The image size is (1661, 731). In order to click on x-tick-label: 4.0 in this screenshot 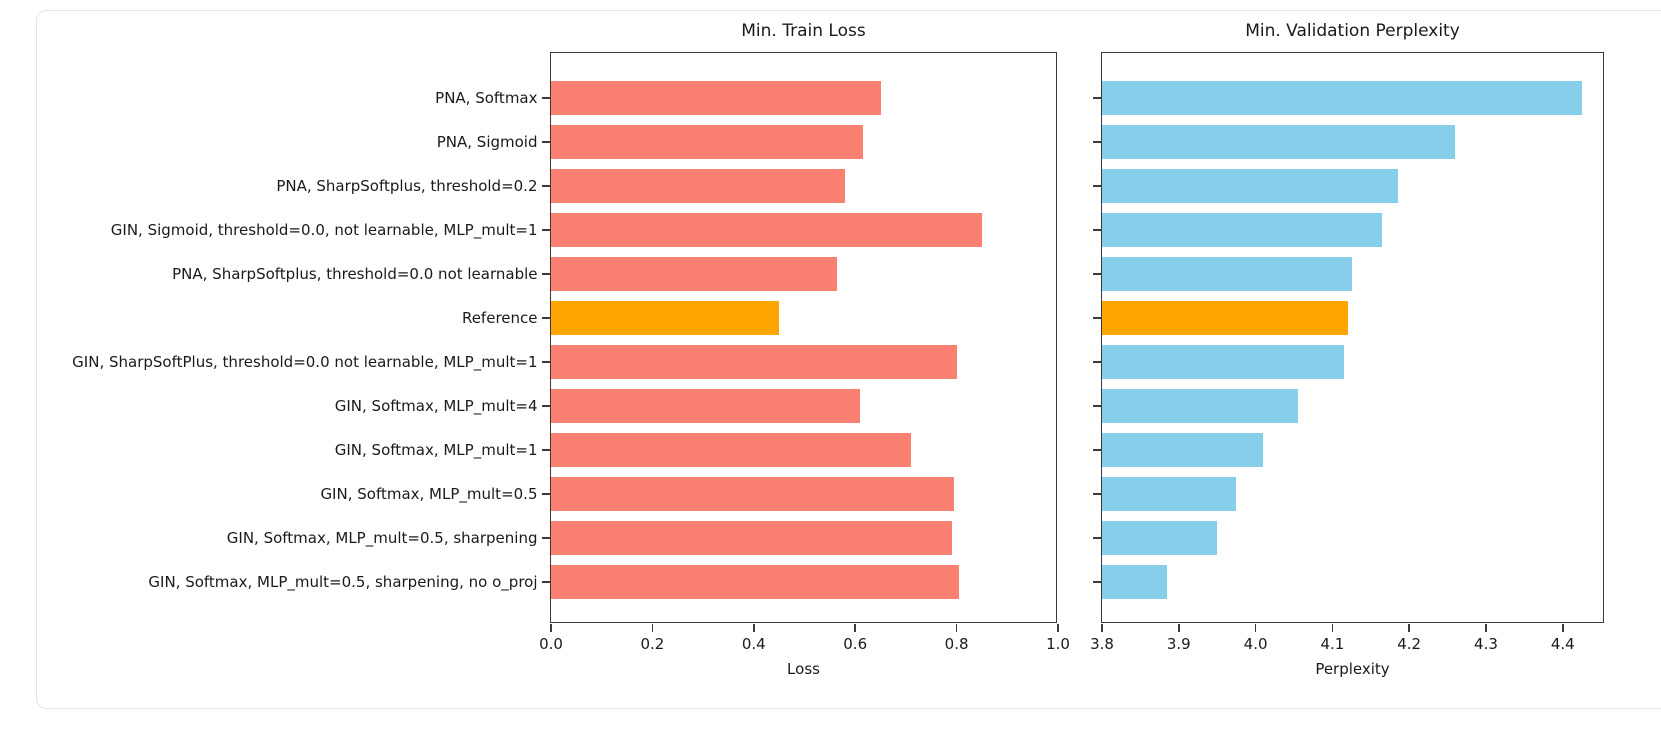, I will do `click(1255, 644)`.